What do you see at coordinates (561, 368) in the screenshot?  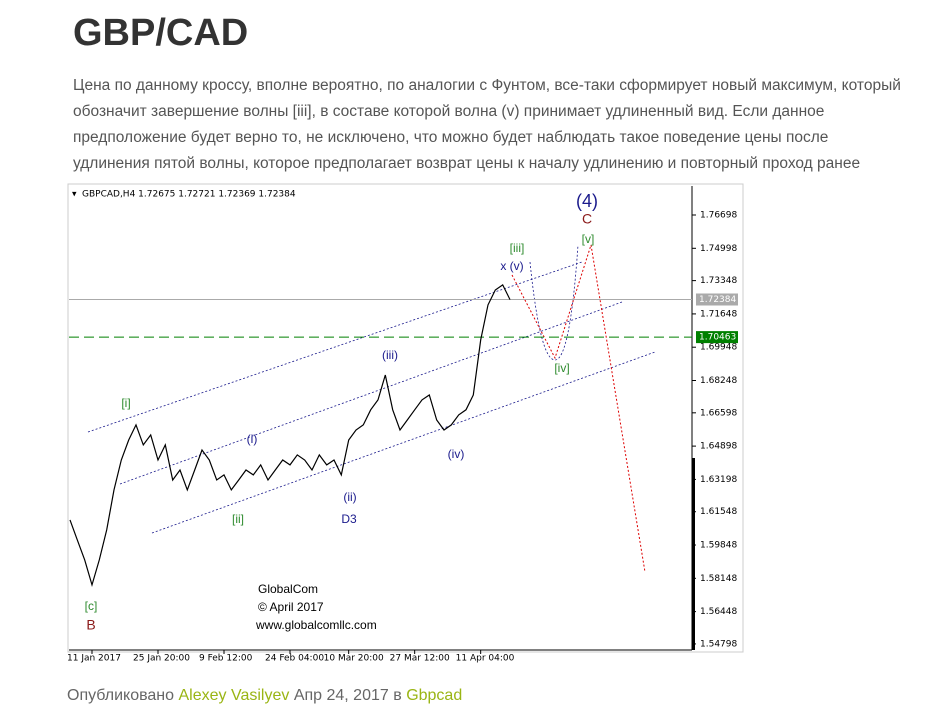 I see `wave-label: [iv]` at bounding box center [561, 368].